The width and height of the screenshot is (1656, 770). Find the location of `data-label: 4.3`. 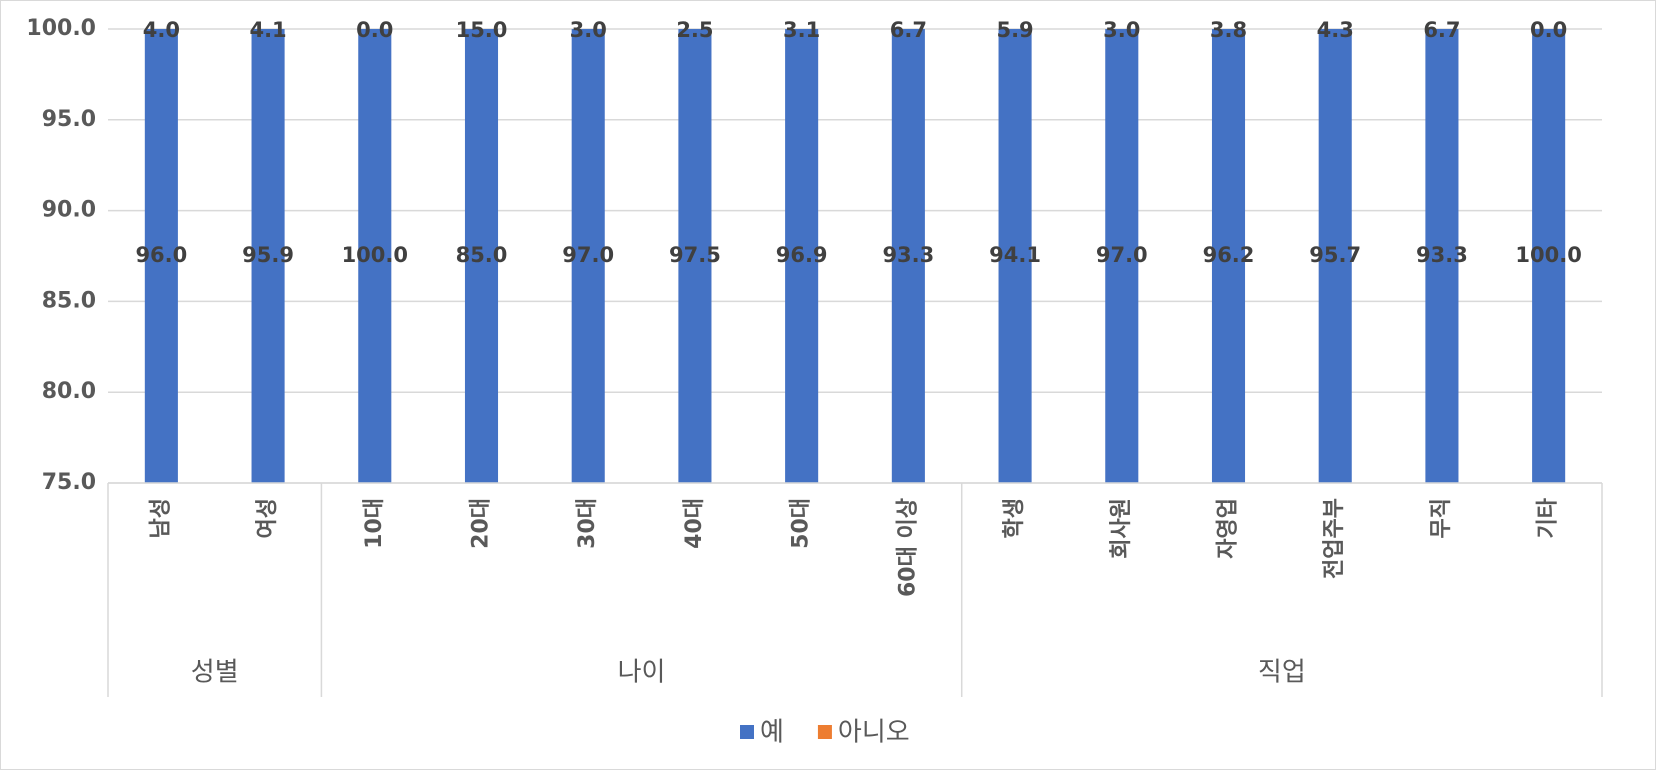

data-label: 4.3 is located at coordinates (1335, 30).